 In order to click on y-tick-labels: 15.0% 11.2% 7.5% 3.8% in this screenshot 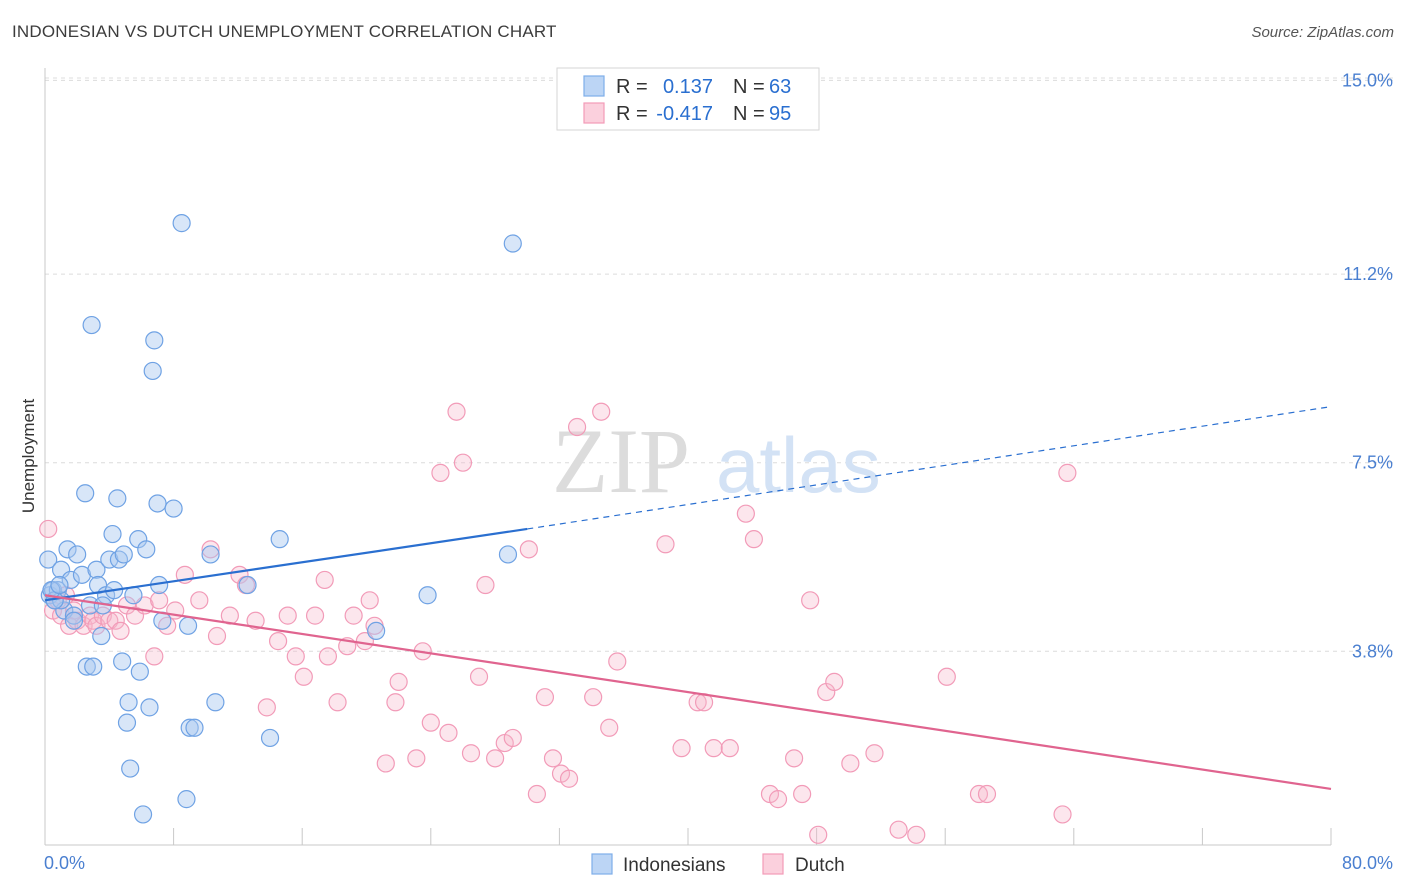, I will do `click(1367, 365)`.